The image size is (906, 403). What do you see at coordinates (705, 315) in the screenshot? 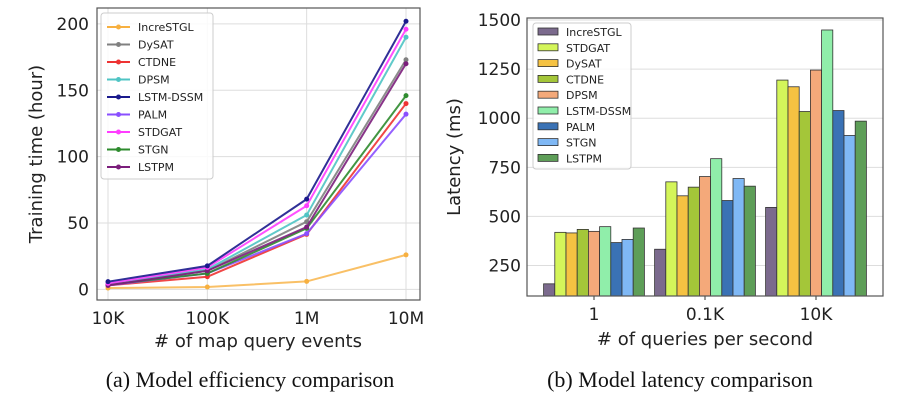
I see `x-tick-label: 0.1K` at bounding box center [705, 315].